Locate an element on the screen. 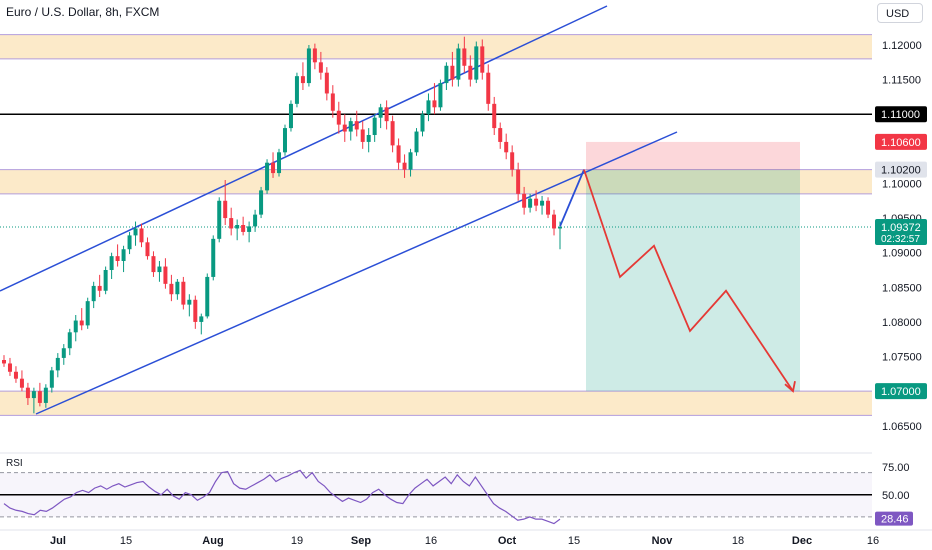  price-tick-label: 1.08000 is located at coordinates (902, 323).